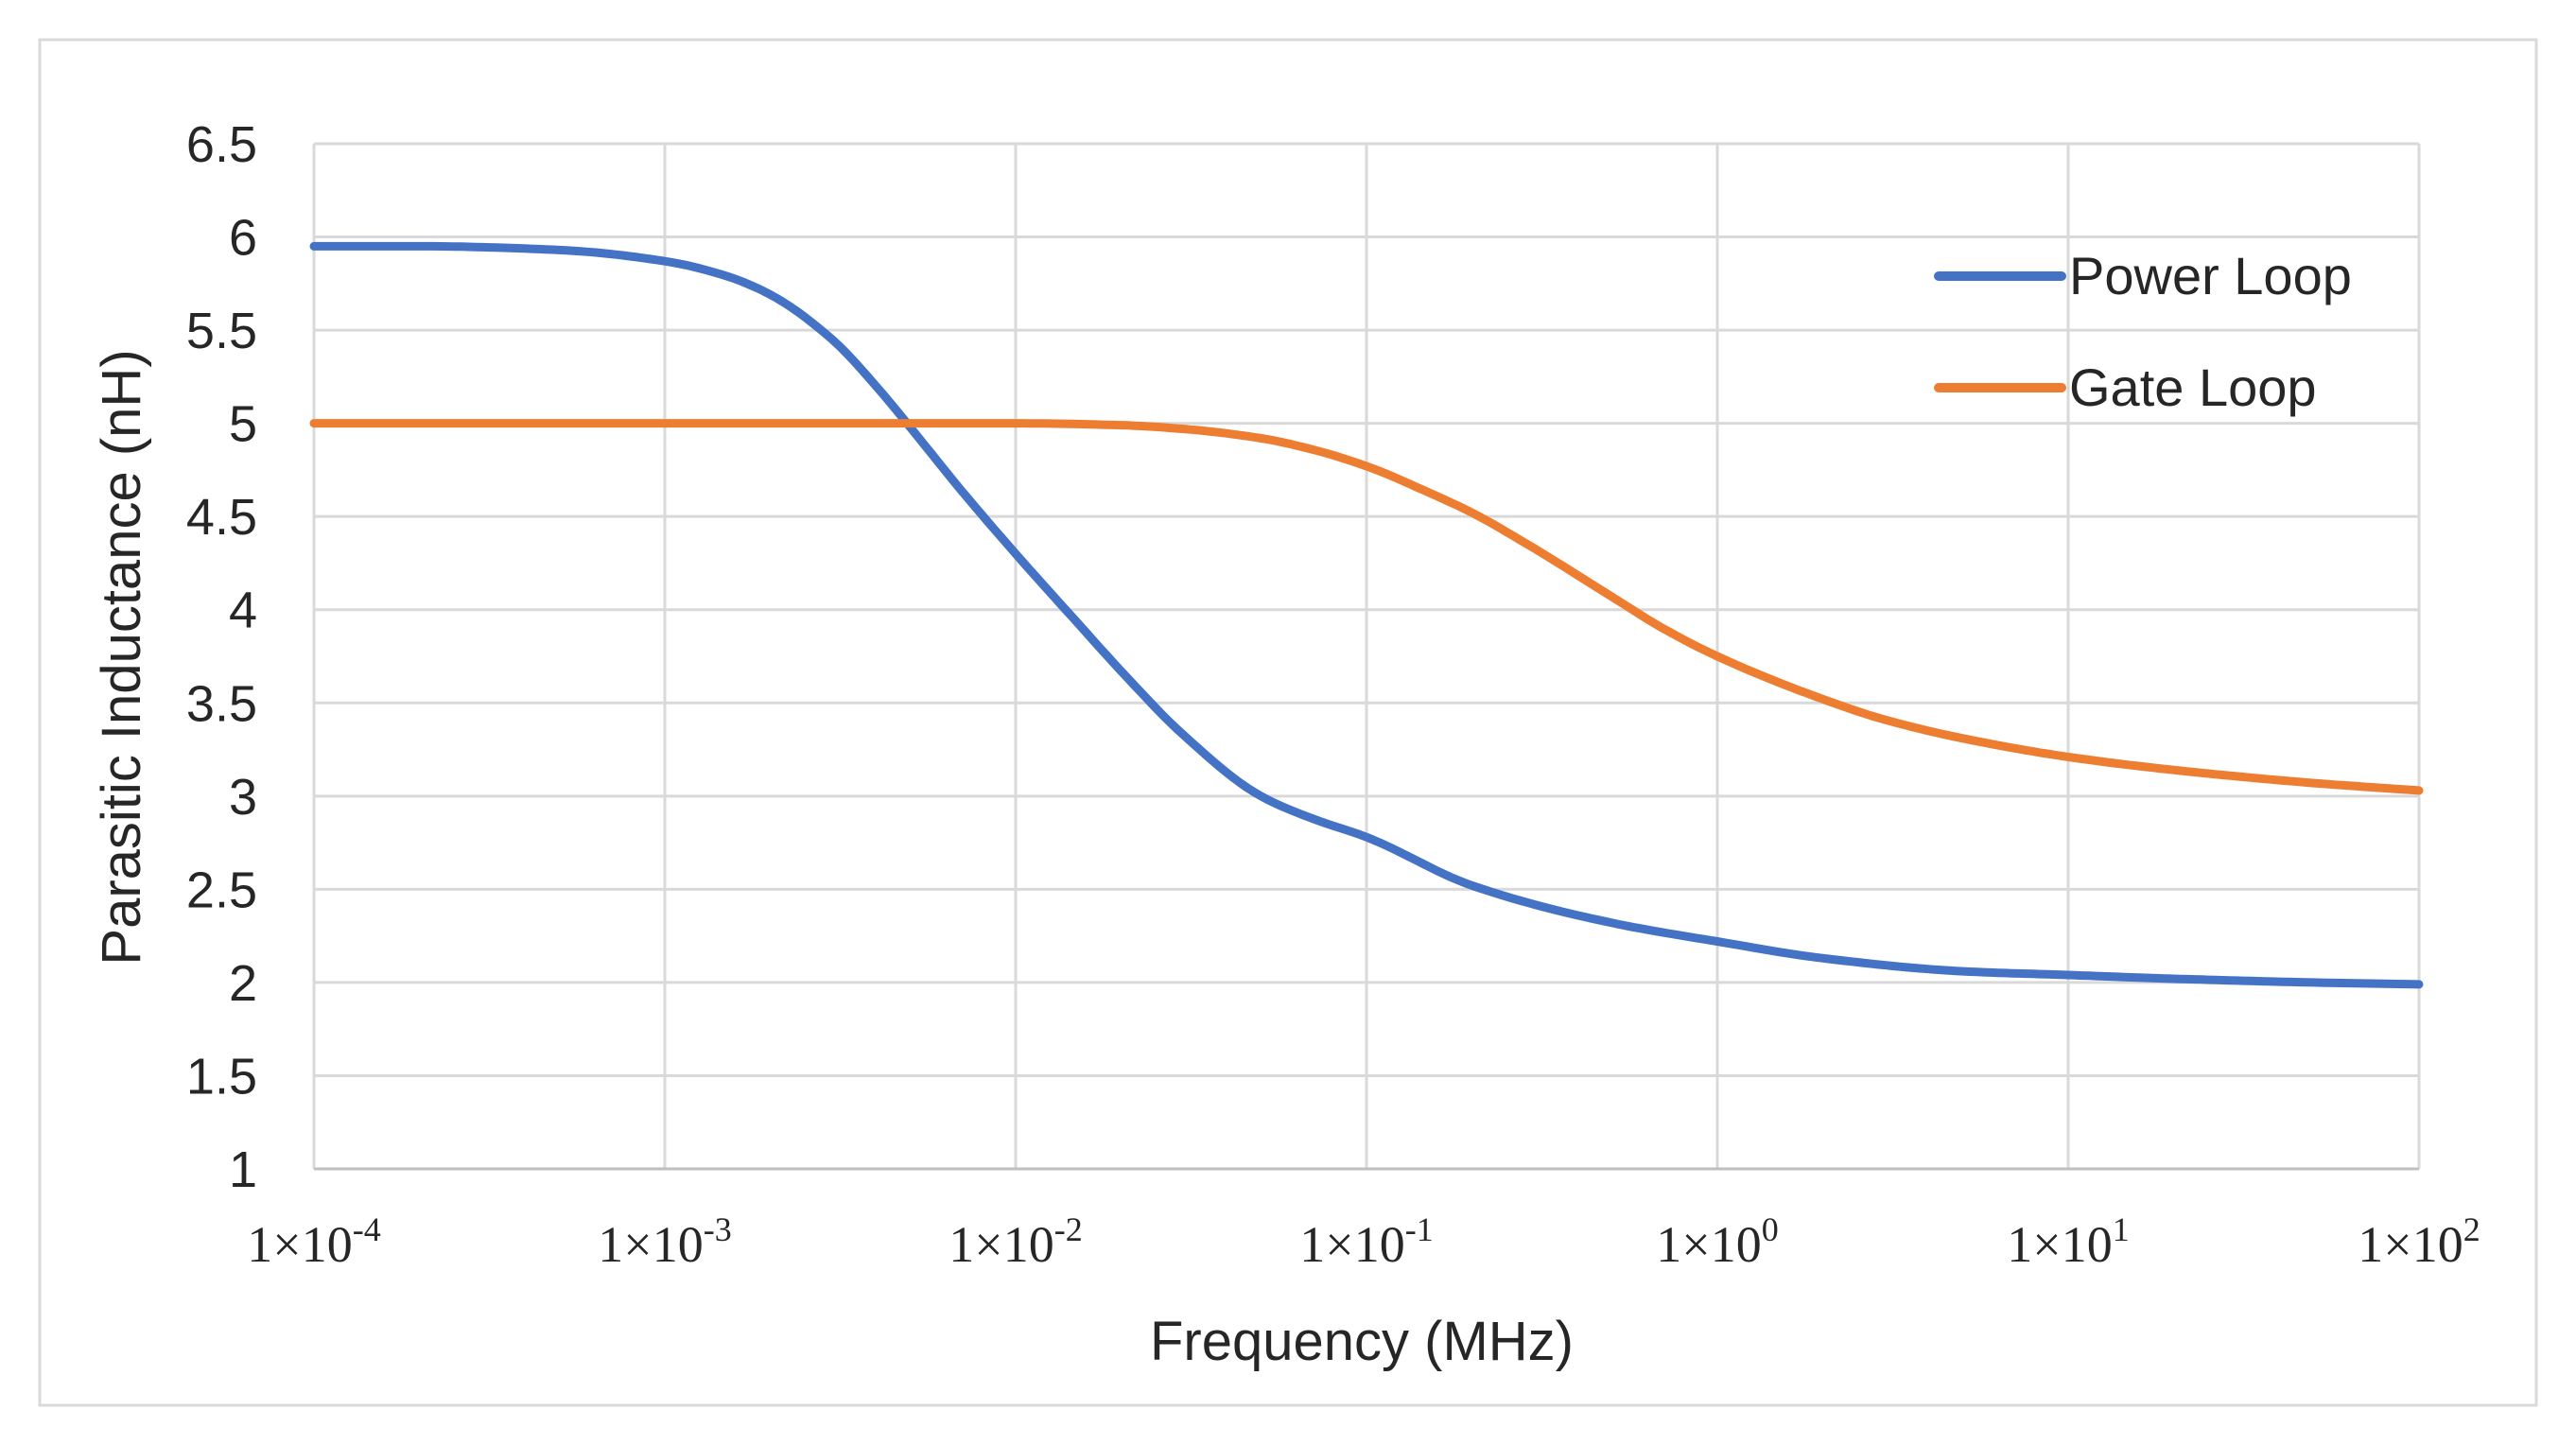  Describe the element at coordinates (221, 144) in the screenshot. I see `y-tick-label: 6.5` at that location.